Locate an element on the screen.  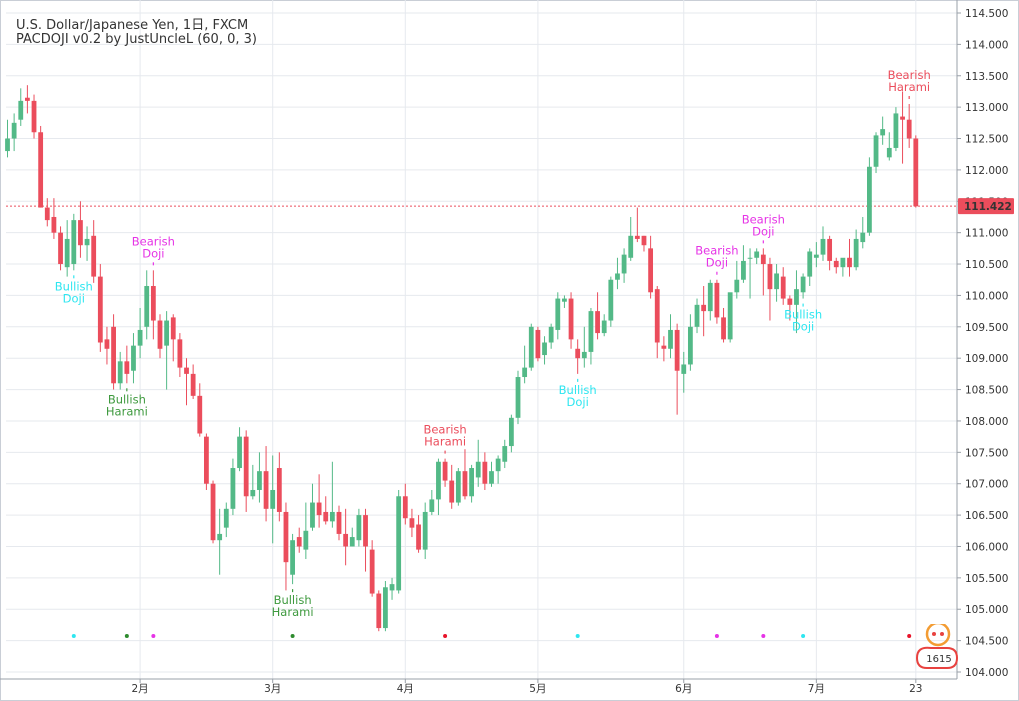
y-tick-label: 112.000 is located at coordinates (986, 171).